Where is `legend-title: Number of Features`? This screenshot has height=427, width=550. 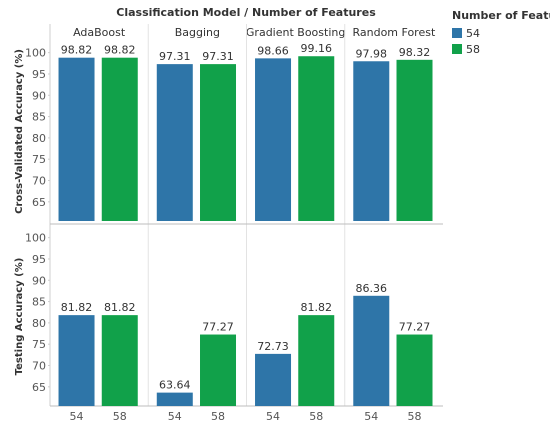
legend-title: Number of Features is located at coordinates (501, 15).